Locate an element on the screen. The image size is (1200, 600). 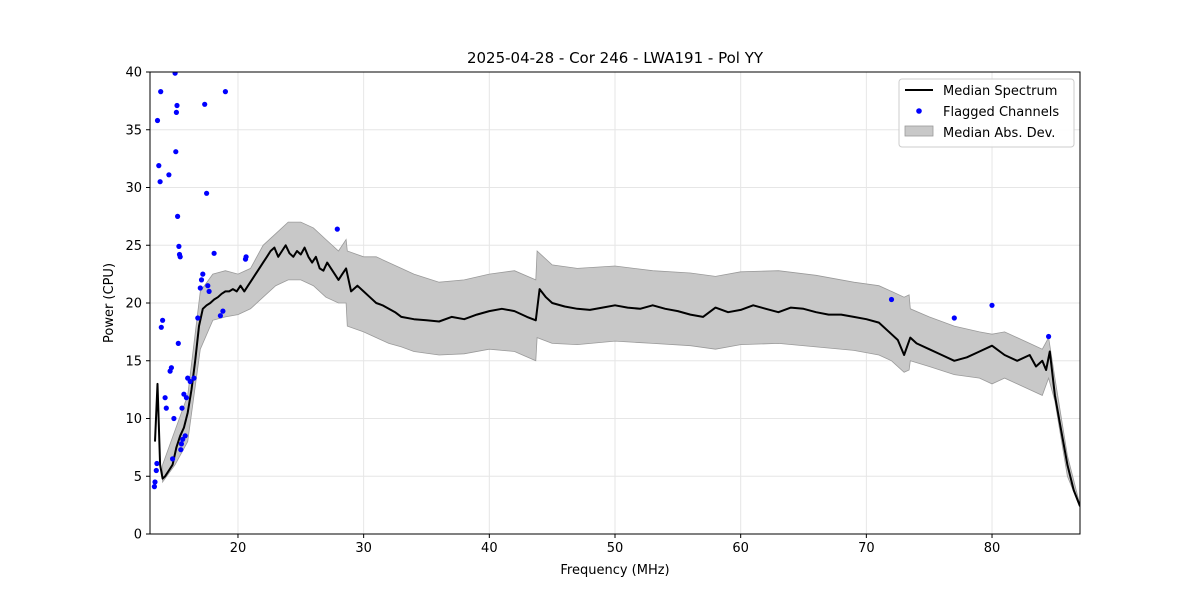
legend-box is located at coordinates (986, 113).